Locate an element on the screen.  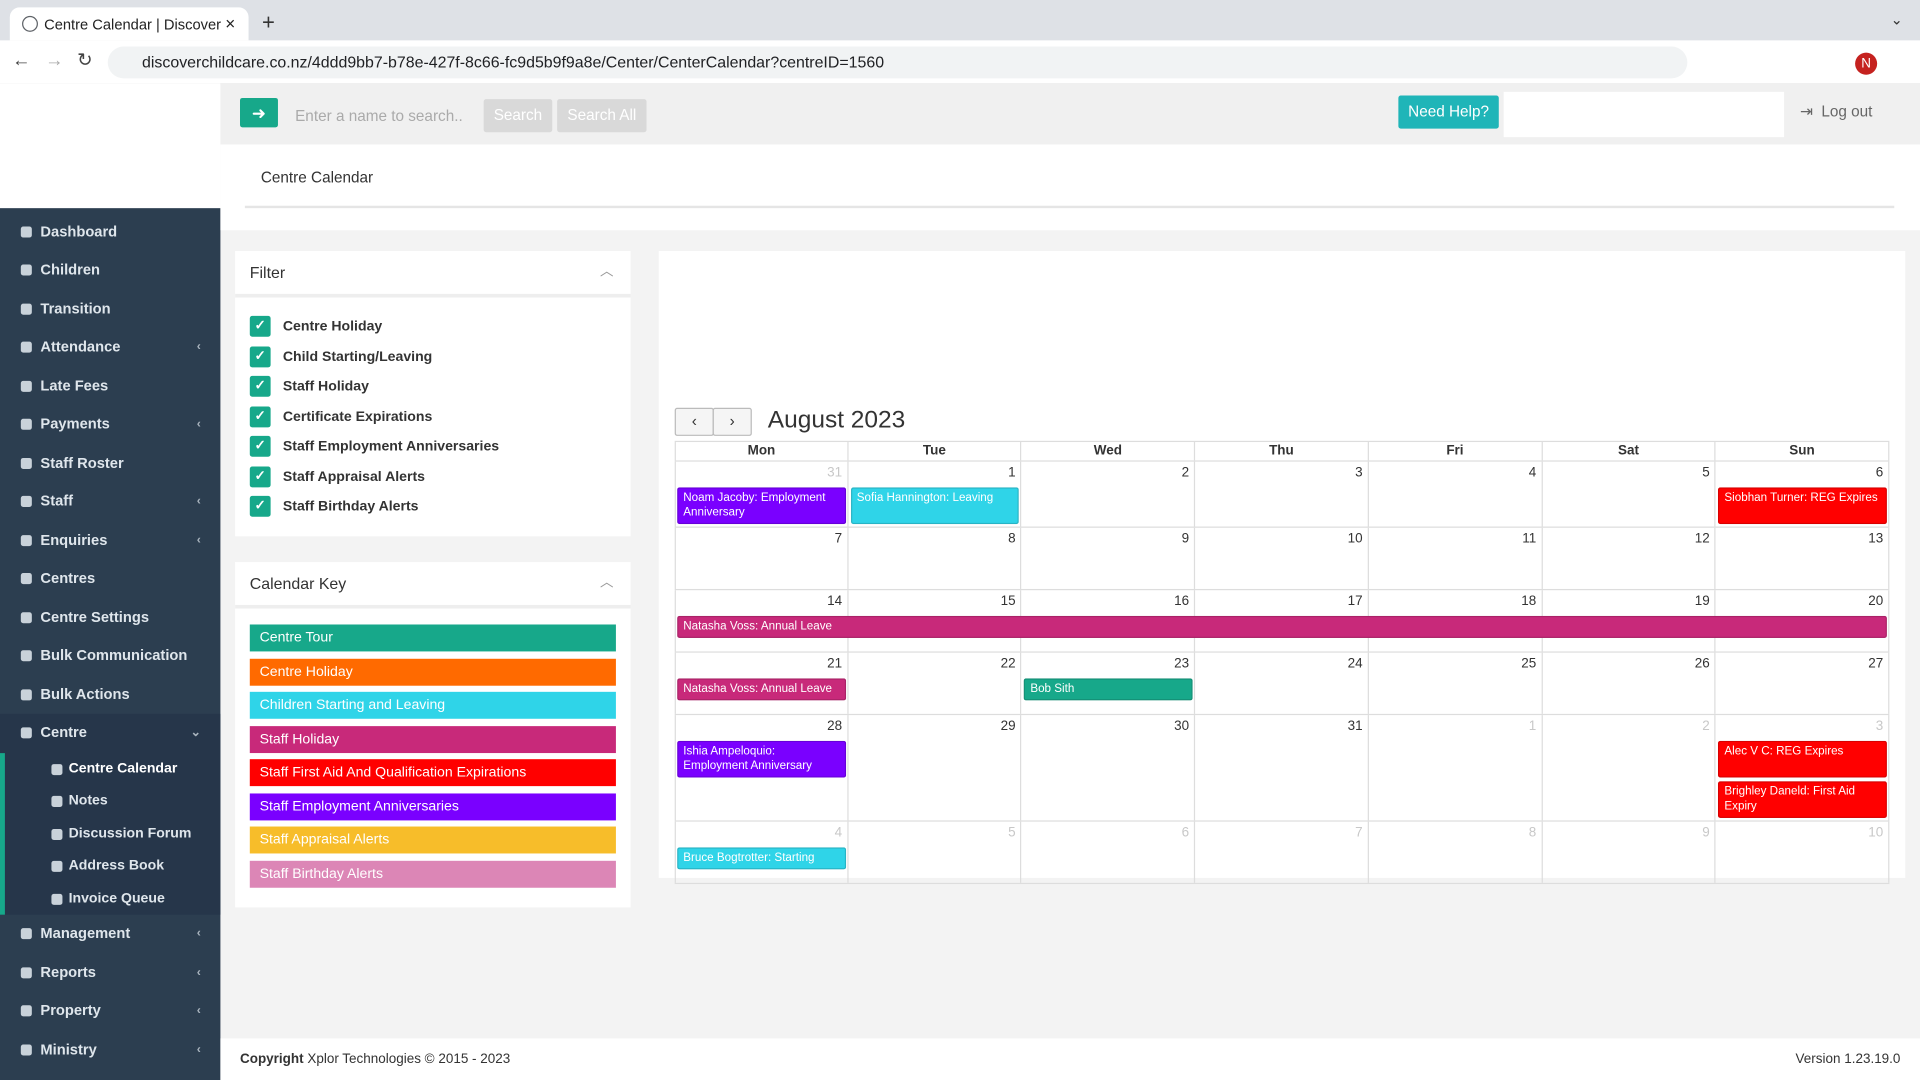
nav-item: Reports ‹ is located at coordinates (110, 973).